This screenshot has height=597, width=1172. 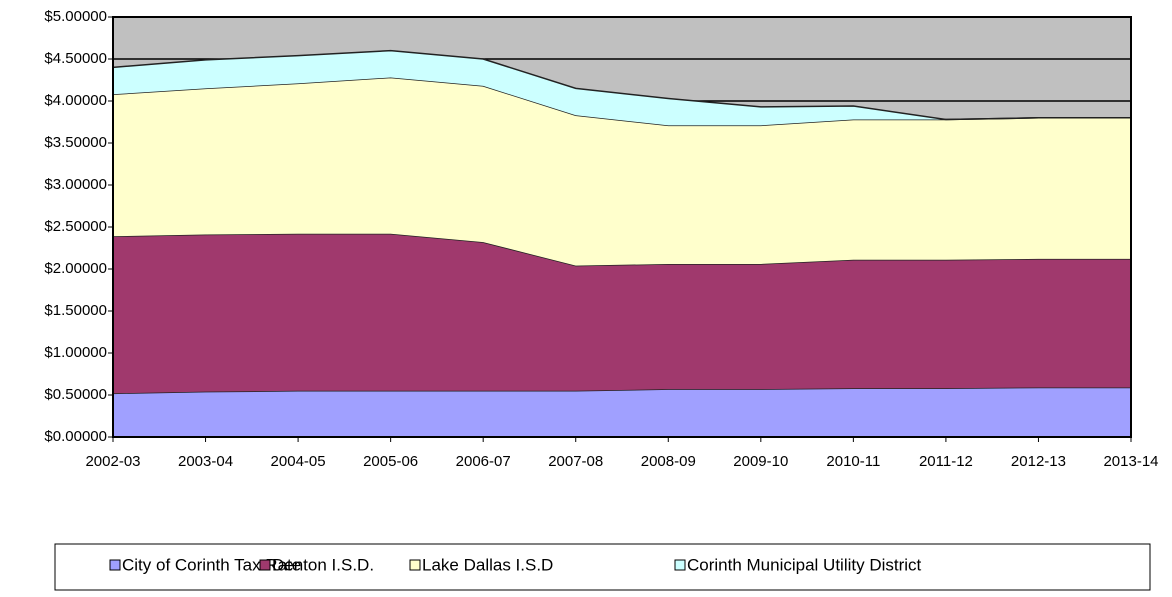 I want to click on y-tick-label: $2.00000, so click(x=75, y=268).